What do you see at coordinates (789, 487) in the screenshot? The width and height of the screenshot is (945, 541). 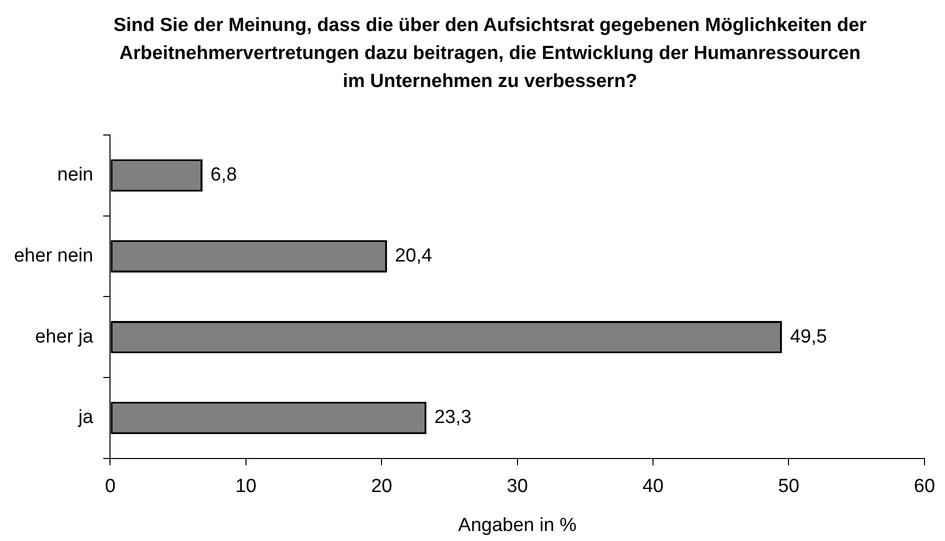 I see `x-tick-label: 50` at bounding box center [789, 487].